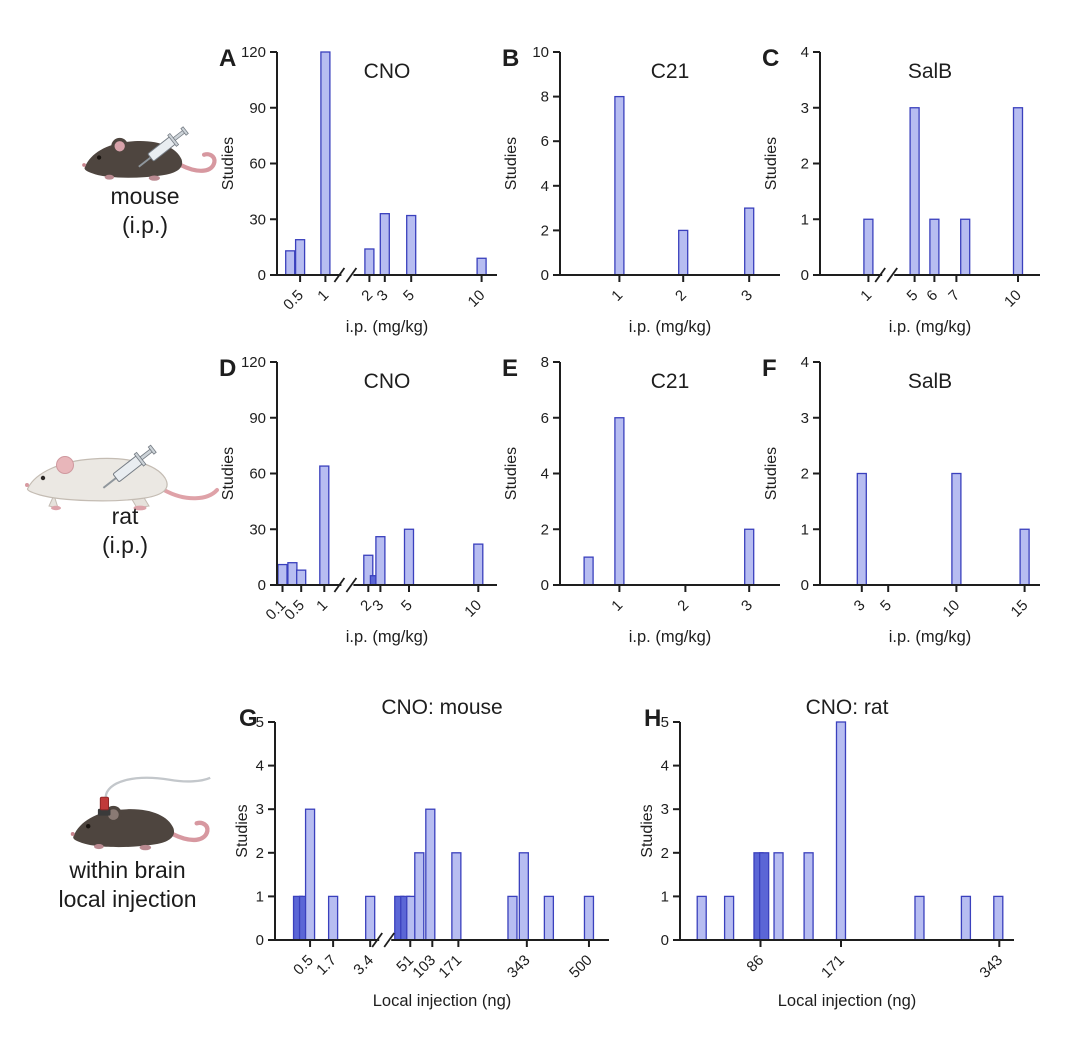 This screenshot has width=1080, height=1048. I want to click on panel-letter: B, so click(510, 58).